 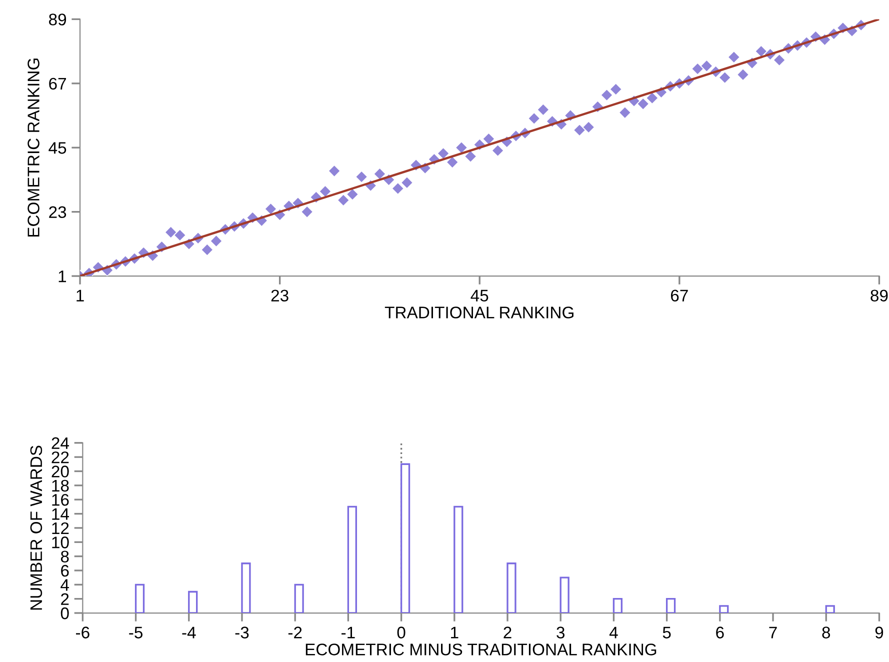 I want to click on x-tick-label: 8, so click(x=826, y=632).